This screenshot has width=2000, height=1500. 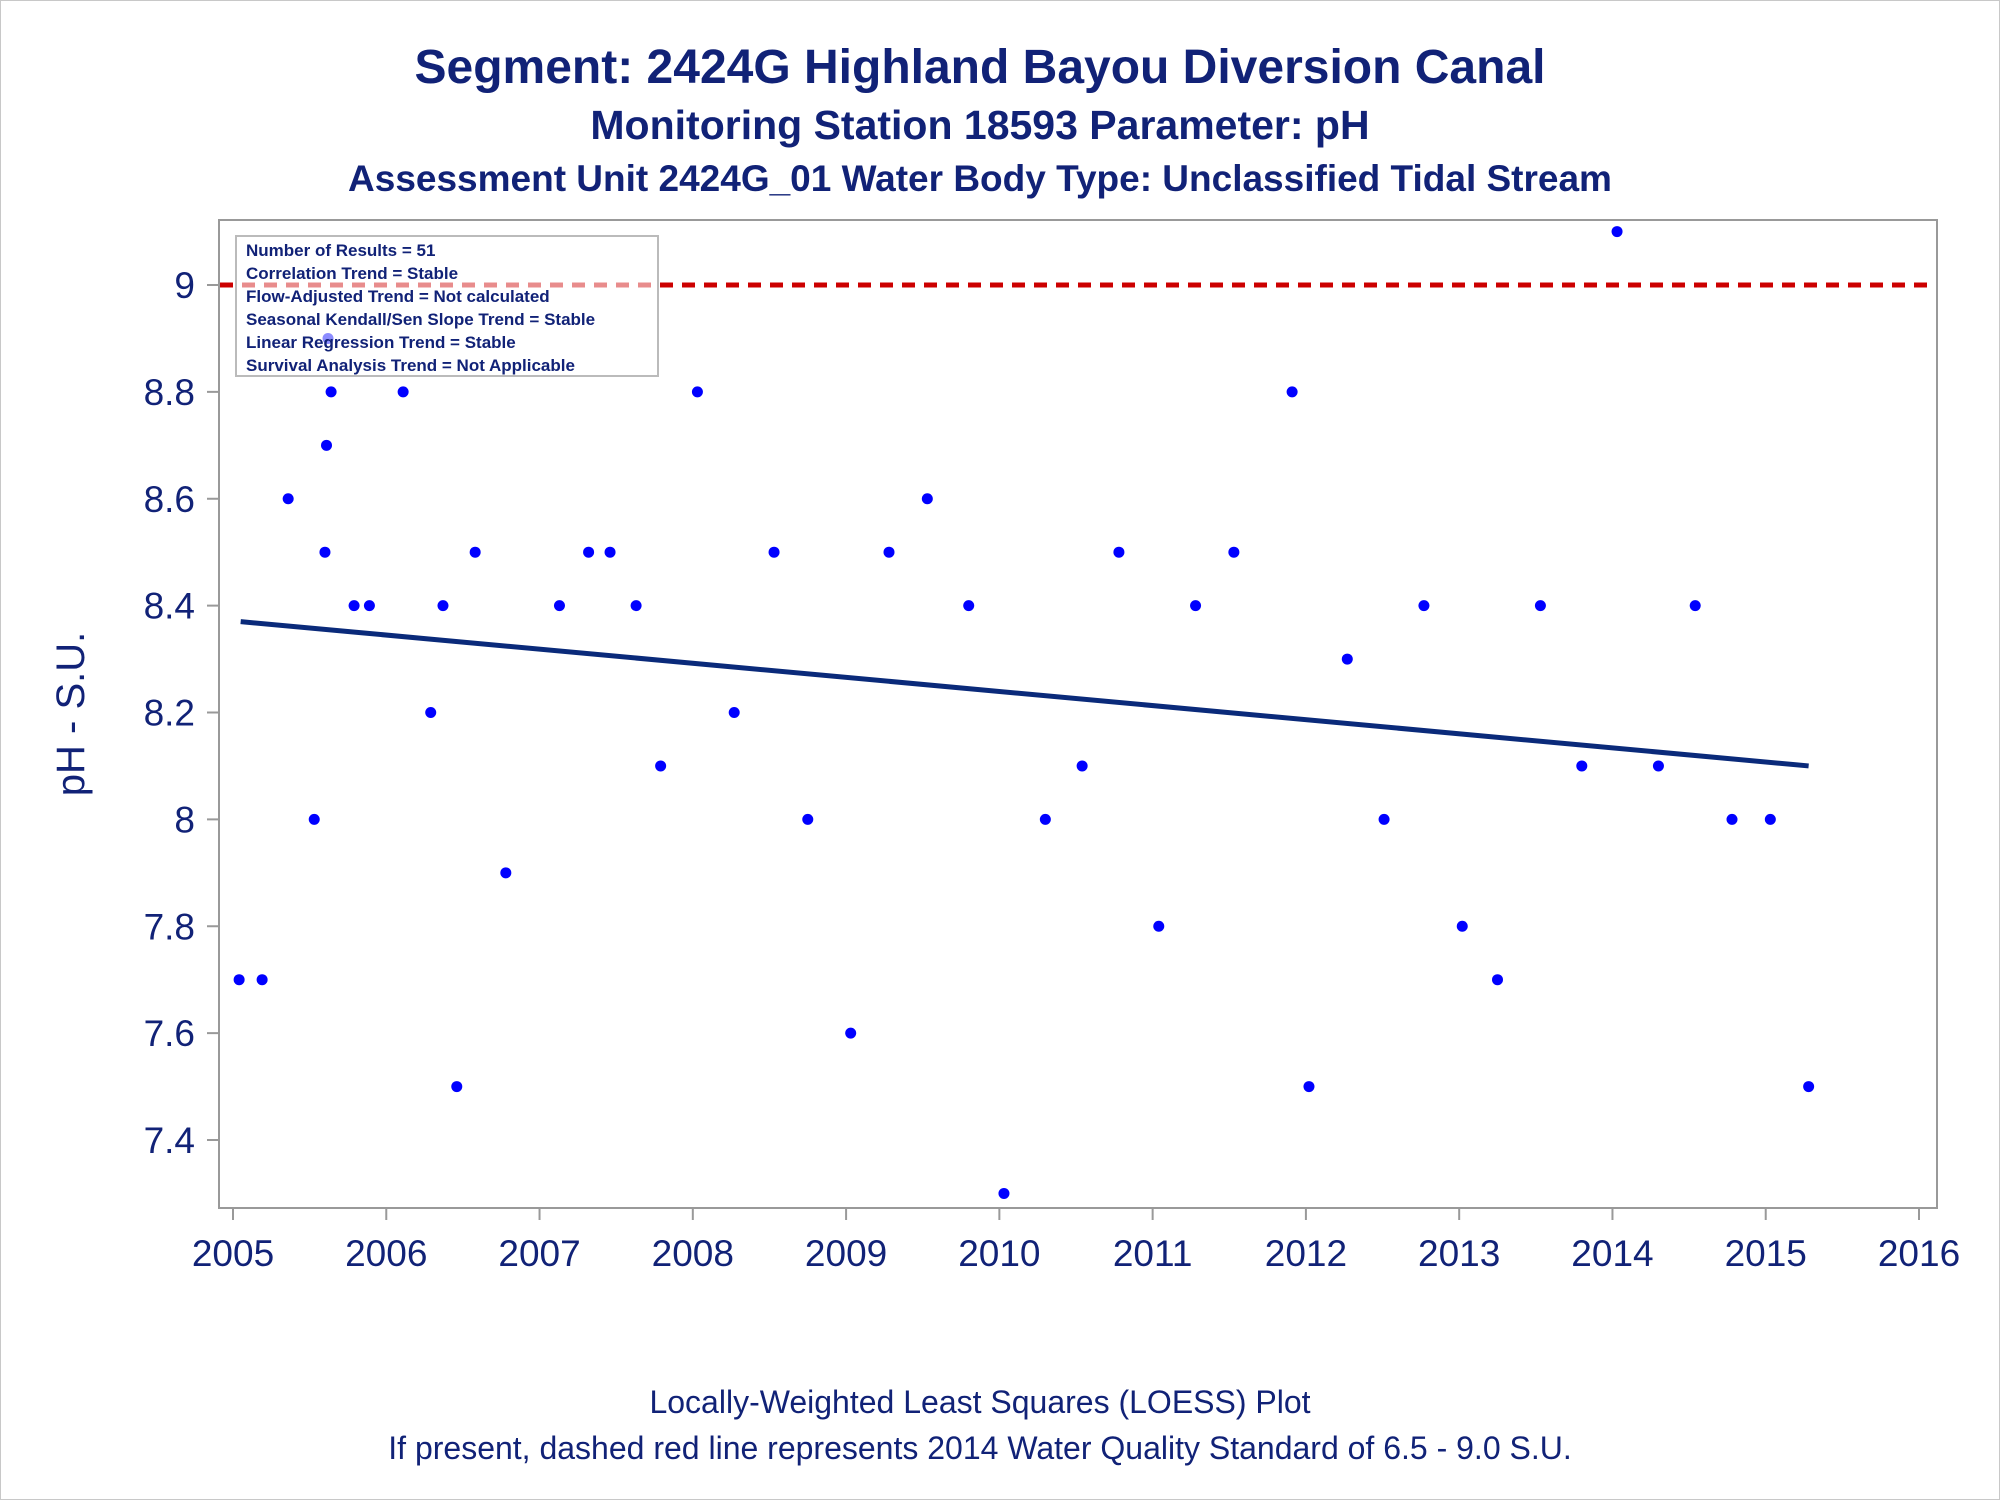 What do you see at coordinates (169, 713) in the screenshot?
I see `y-tick-label: 8.2` at bounding box center [169, 713].